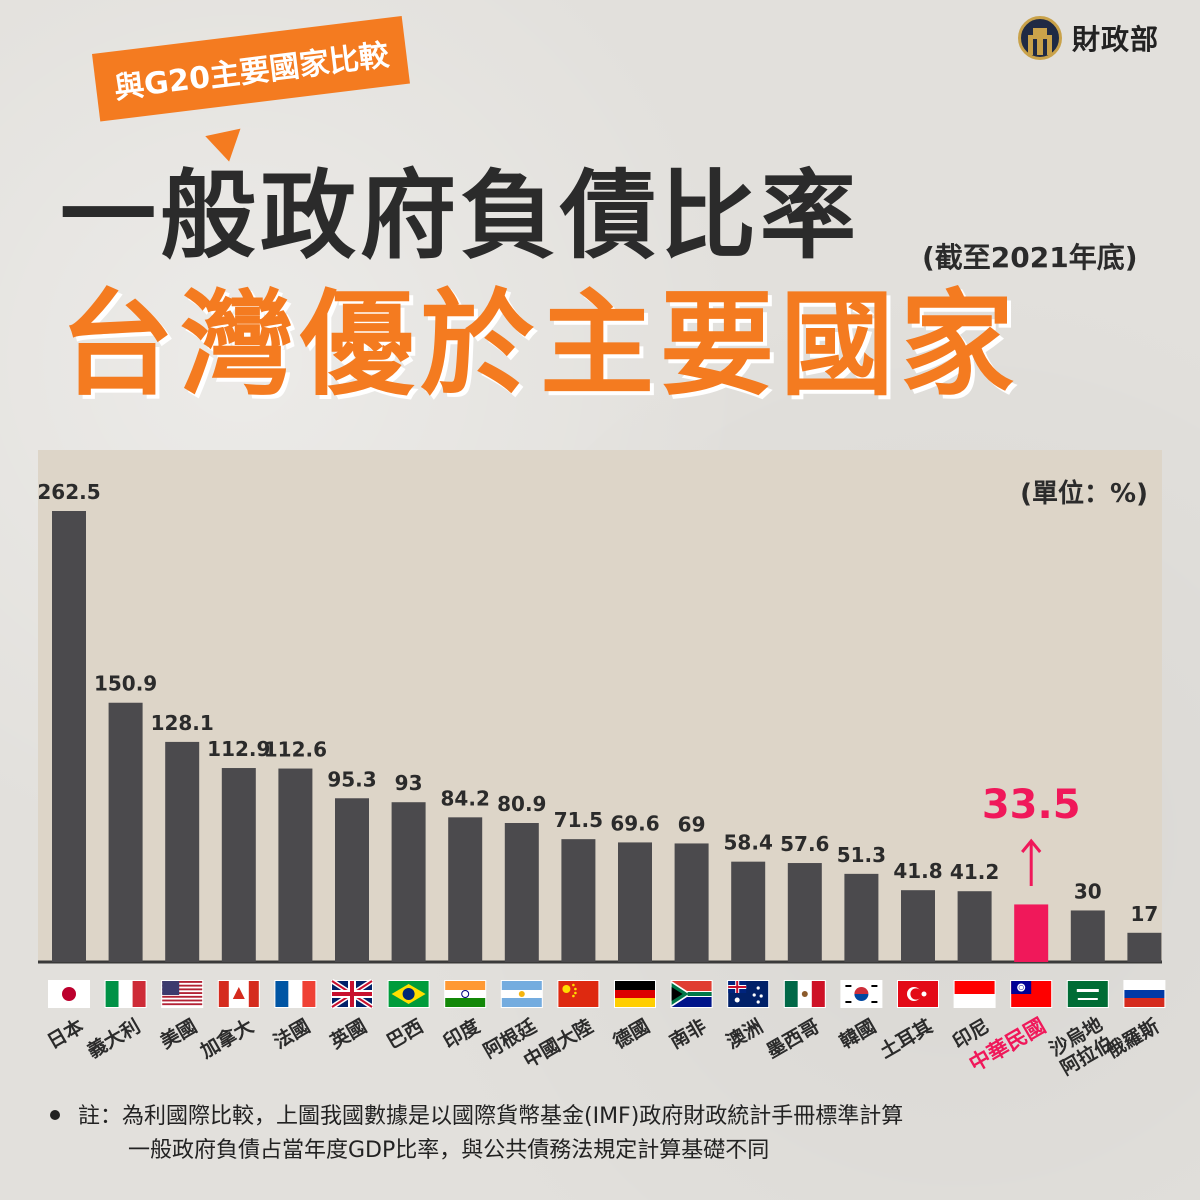 This screenshot has height=1200, width=1200. What do you see at coordinates (408, 994) in the screenshot?
I see `brazil-flag-icon` at bounding box center [408, 994].